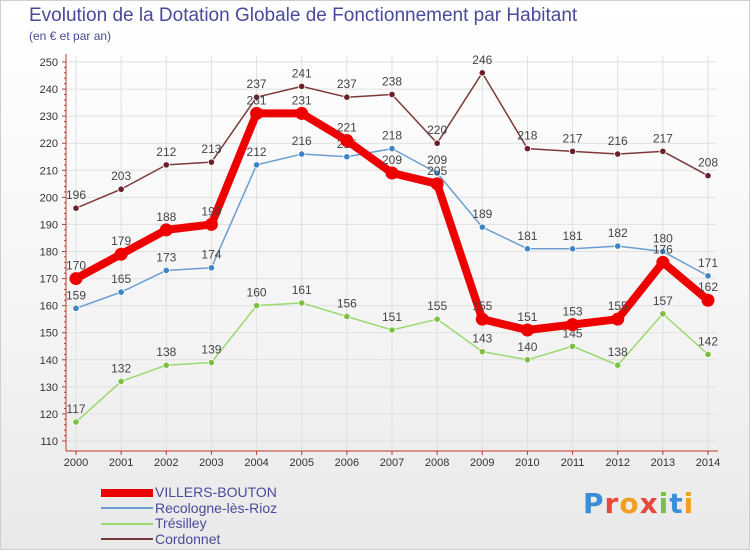 The width and height of the screenshot is (750, 551). What do you see at coordinates (638, 503) in the screenshot?
I see `proxiti-logo: Proxiti` at bounding box center [638, 503].